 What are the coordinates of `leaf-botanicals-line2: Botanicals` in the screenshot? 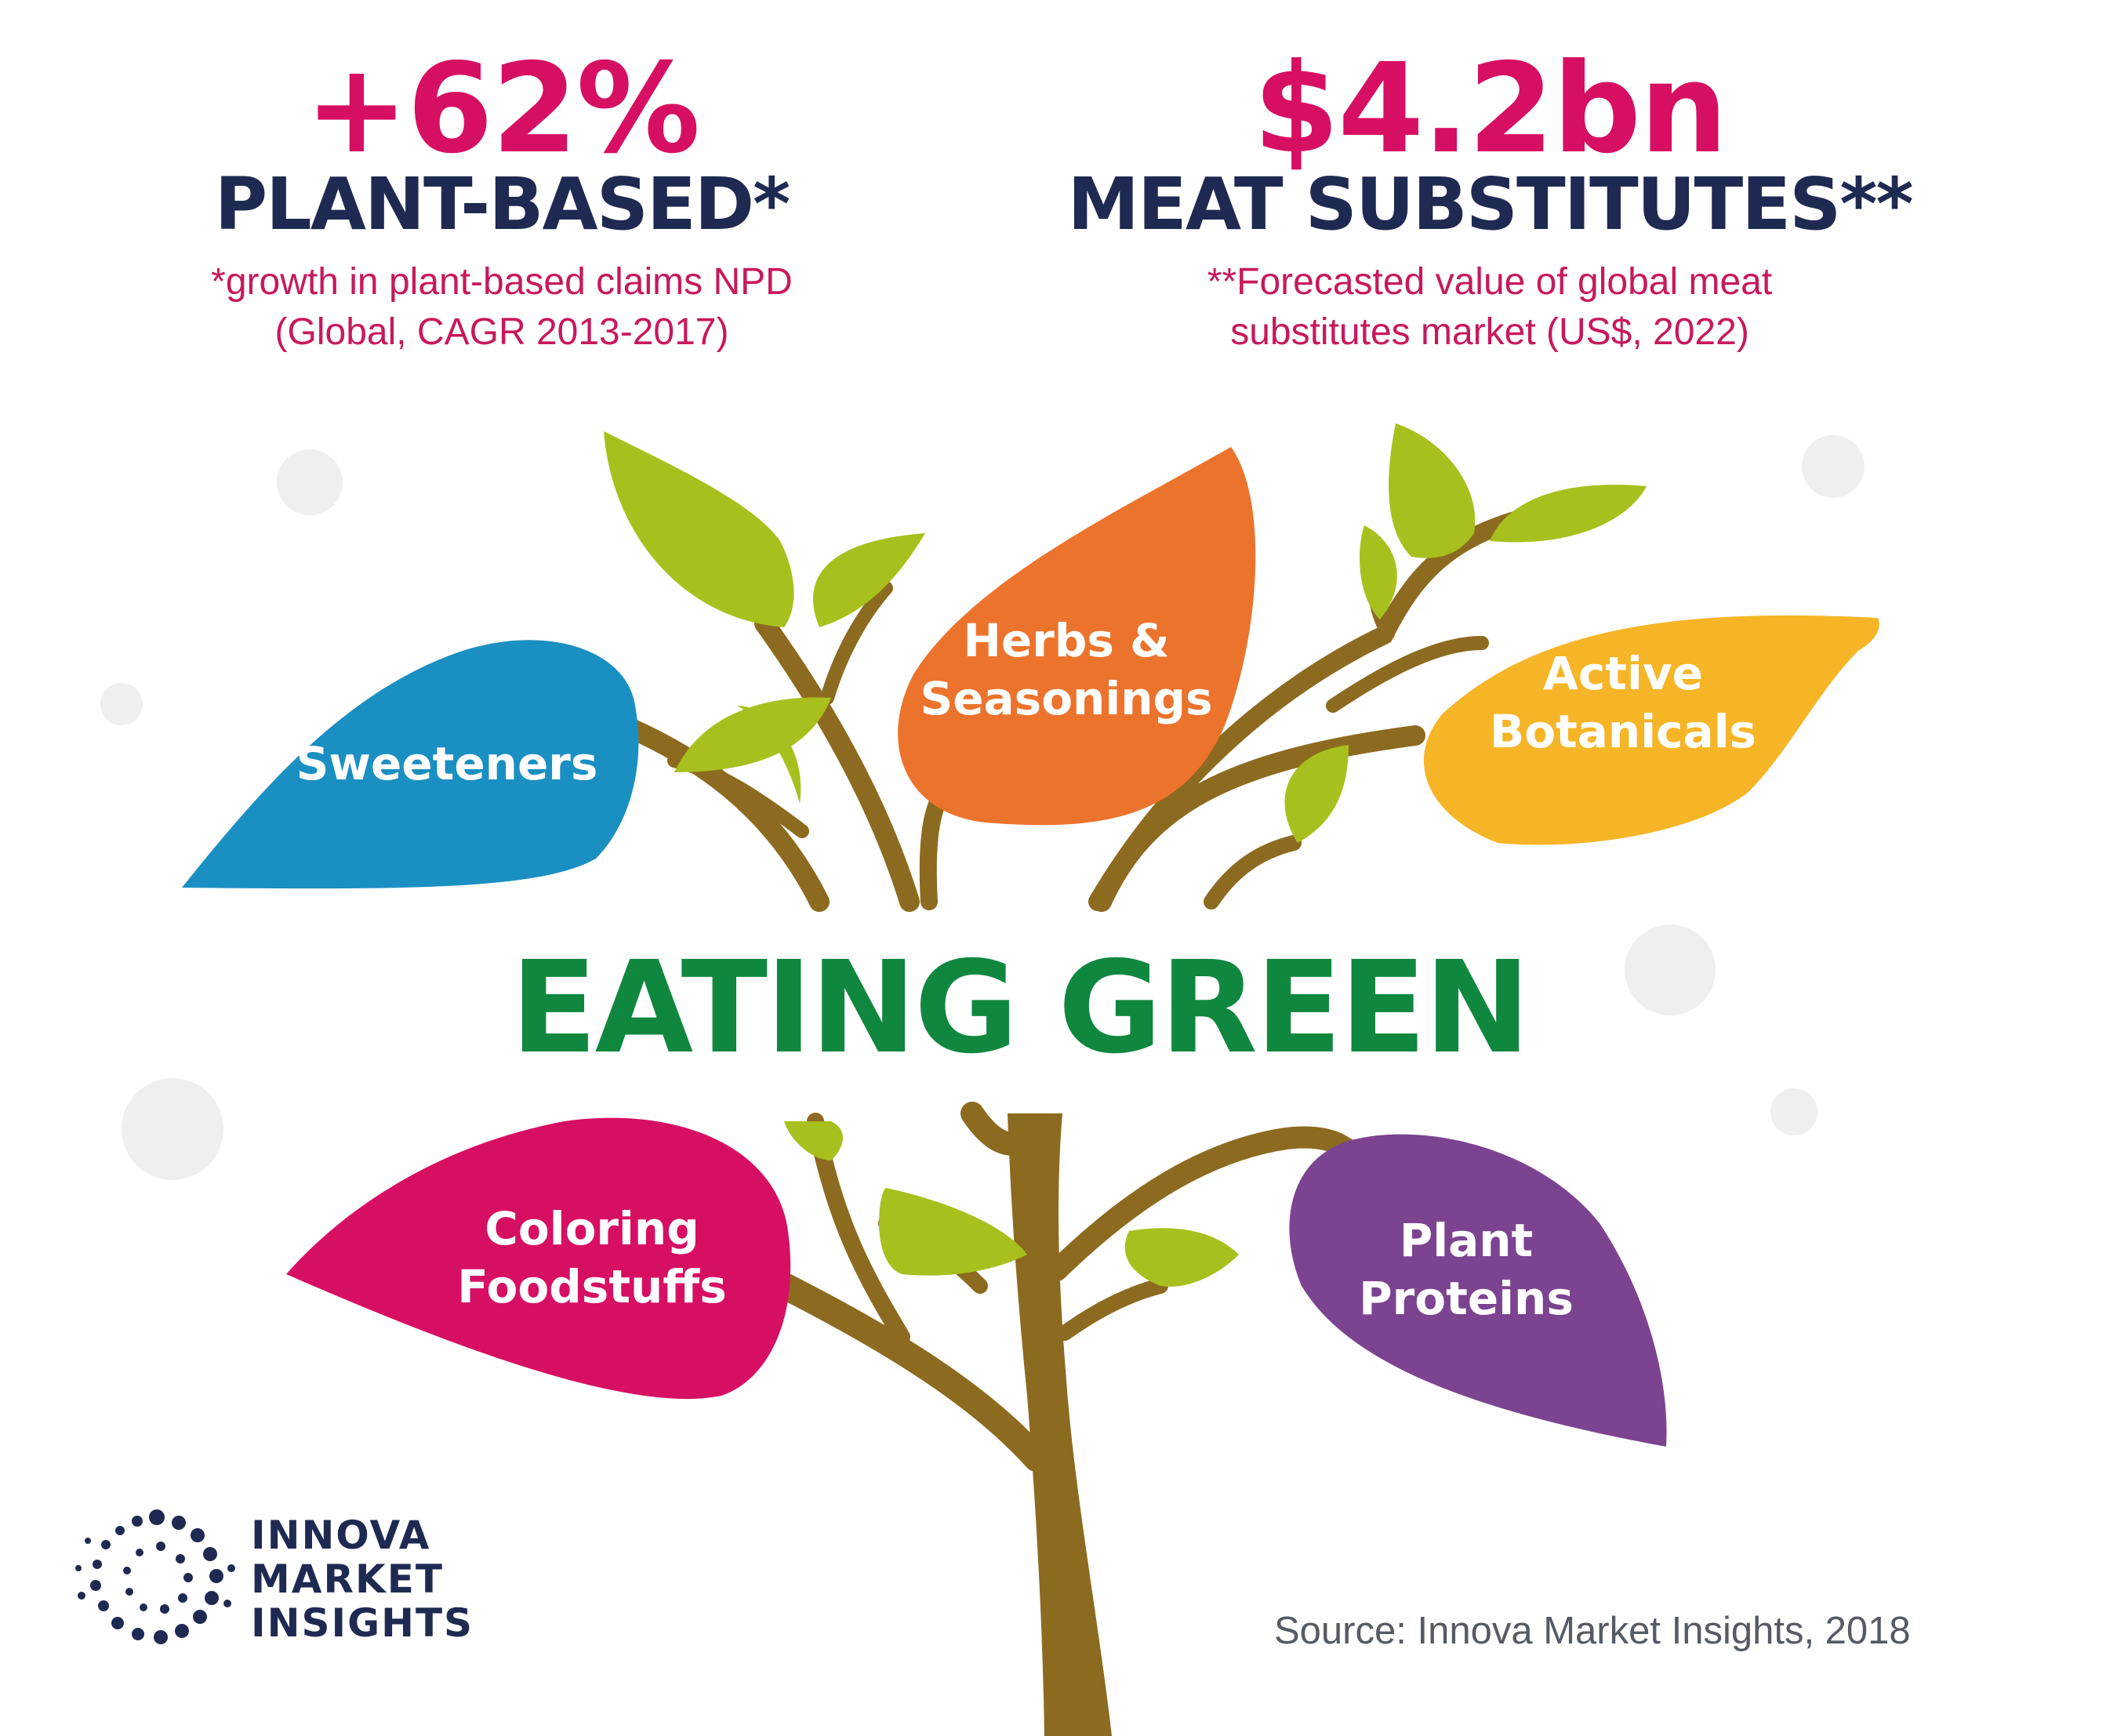 It's located at (1622, 731).